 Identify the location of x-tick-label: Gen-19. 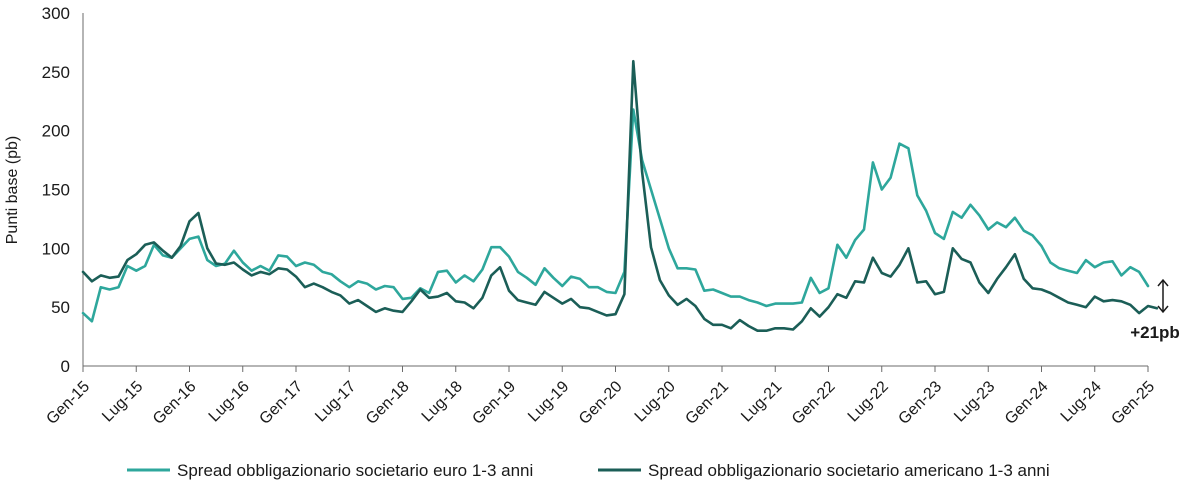
(494, 403).